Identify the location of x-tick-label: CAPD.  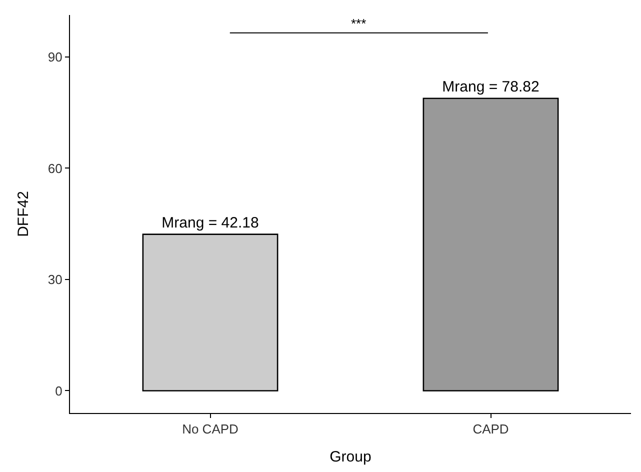
(490, 429).